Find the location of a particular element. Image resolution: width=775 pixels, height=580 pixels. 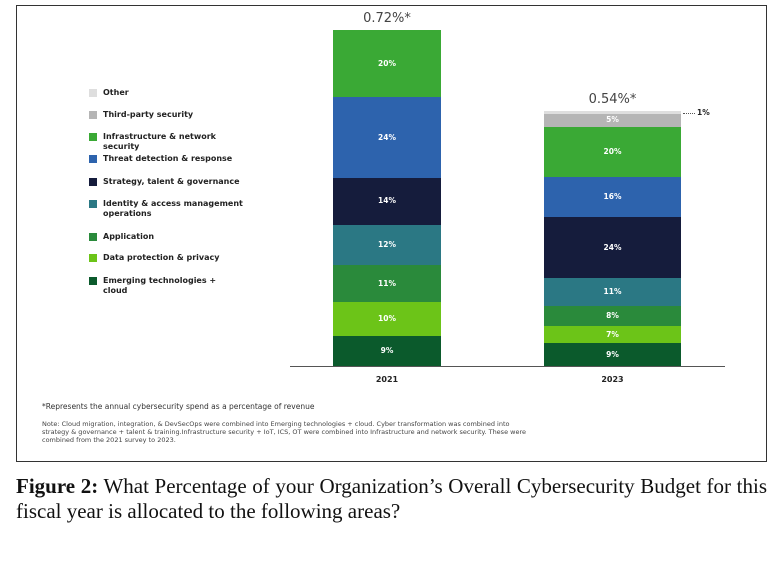

data-label: 16% is located at coordinates (612, 197).